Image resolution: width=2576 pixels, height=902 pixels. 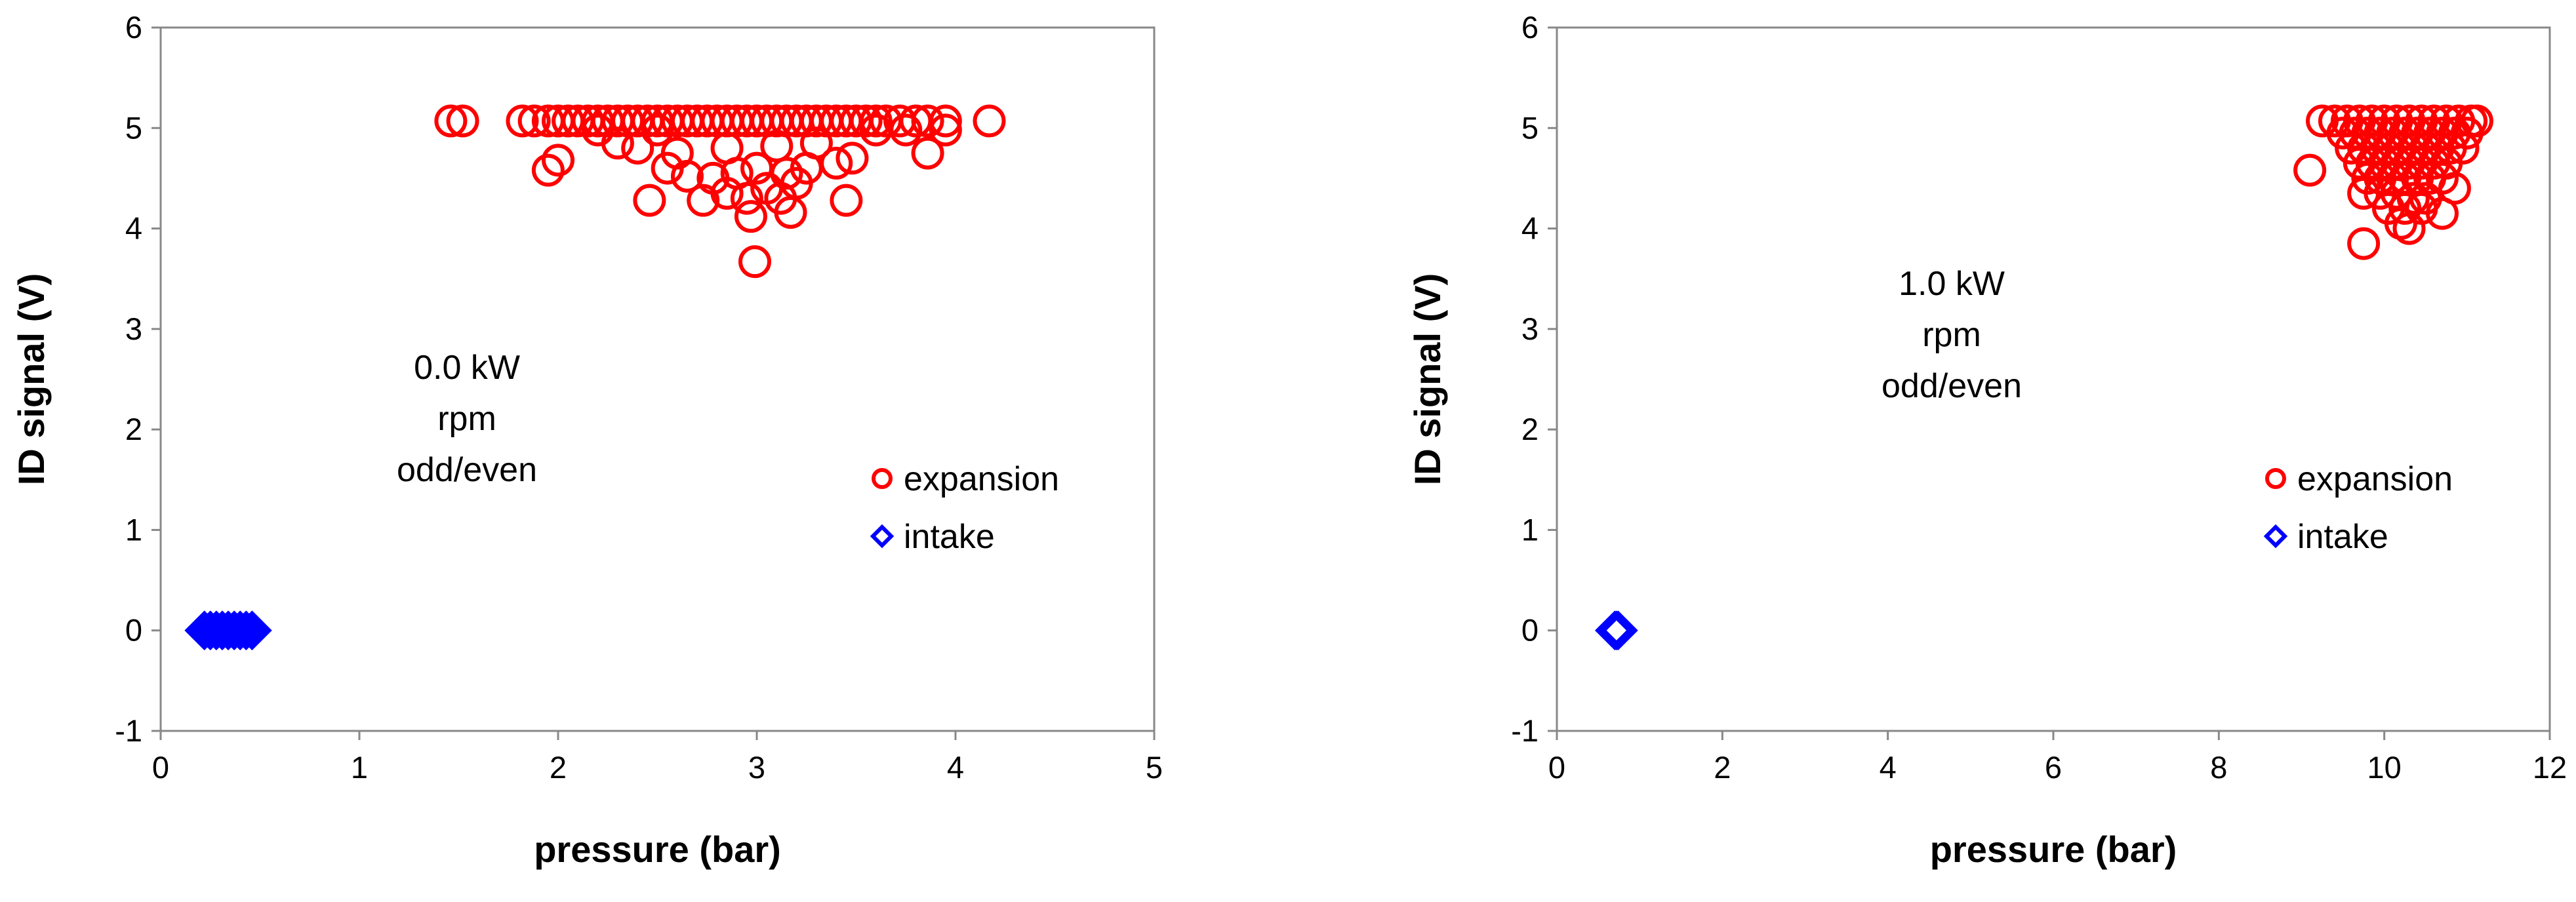 What do you see at coordinates (359, 767) in the screenshot?
I see `left-x-tick-label: 1` at bounding box center [359, 767].